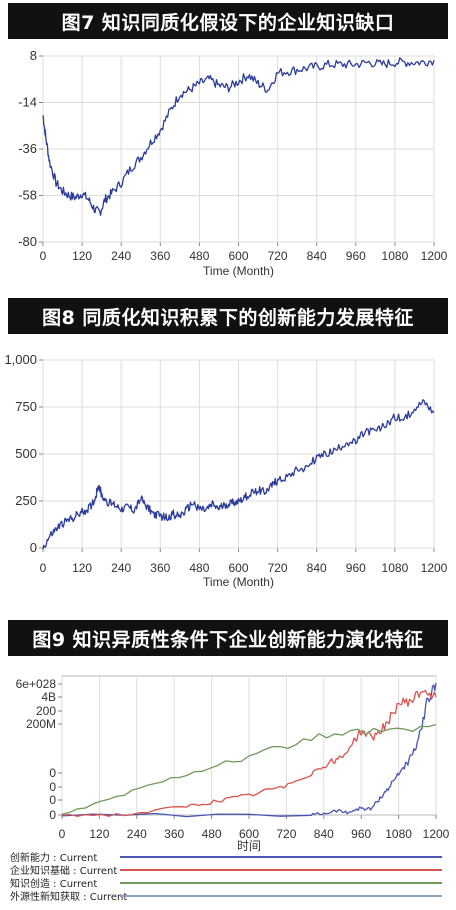 The width and height of the screenshot is (456, 910). Describe the element at coordinates (46, 711) in the screenshot. I see `y-tick-label: 200` at that location.